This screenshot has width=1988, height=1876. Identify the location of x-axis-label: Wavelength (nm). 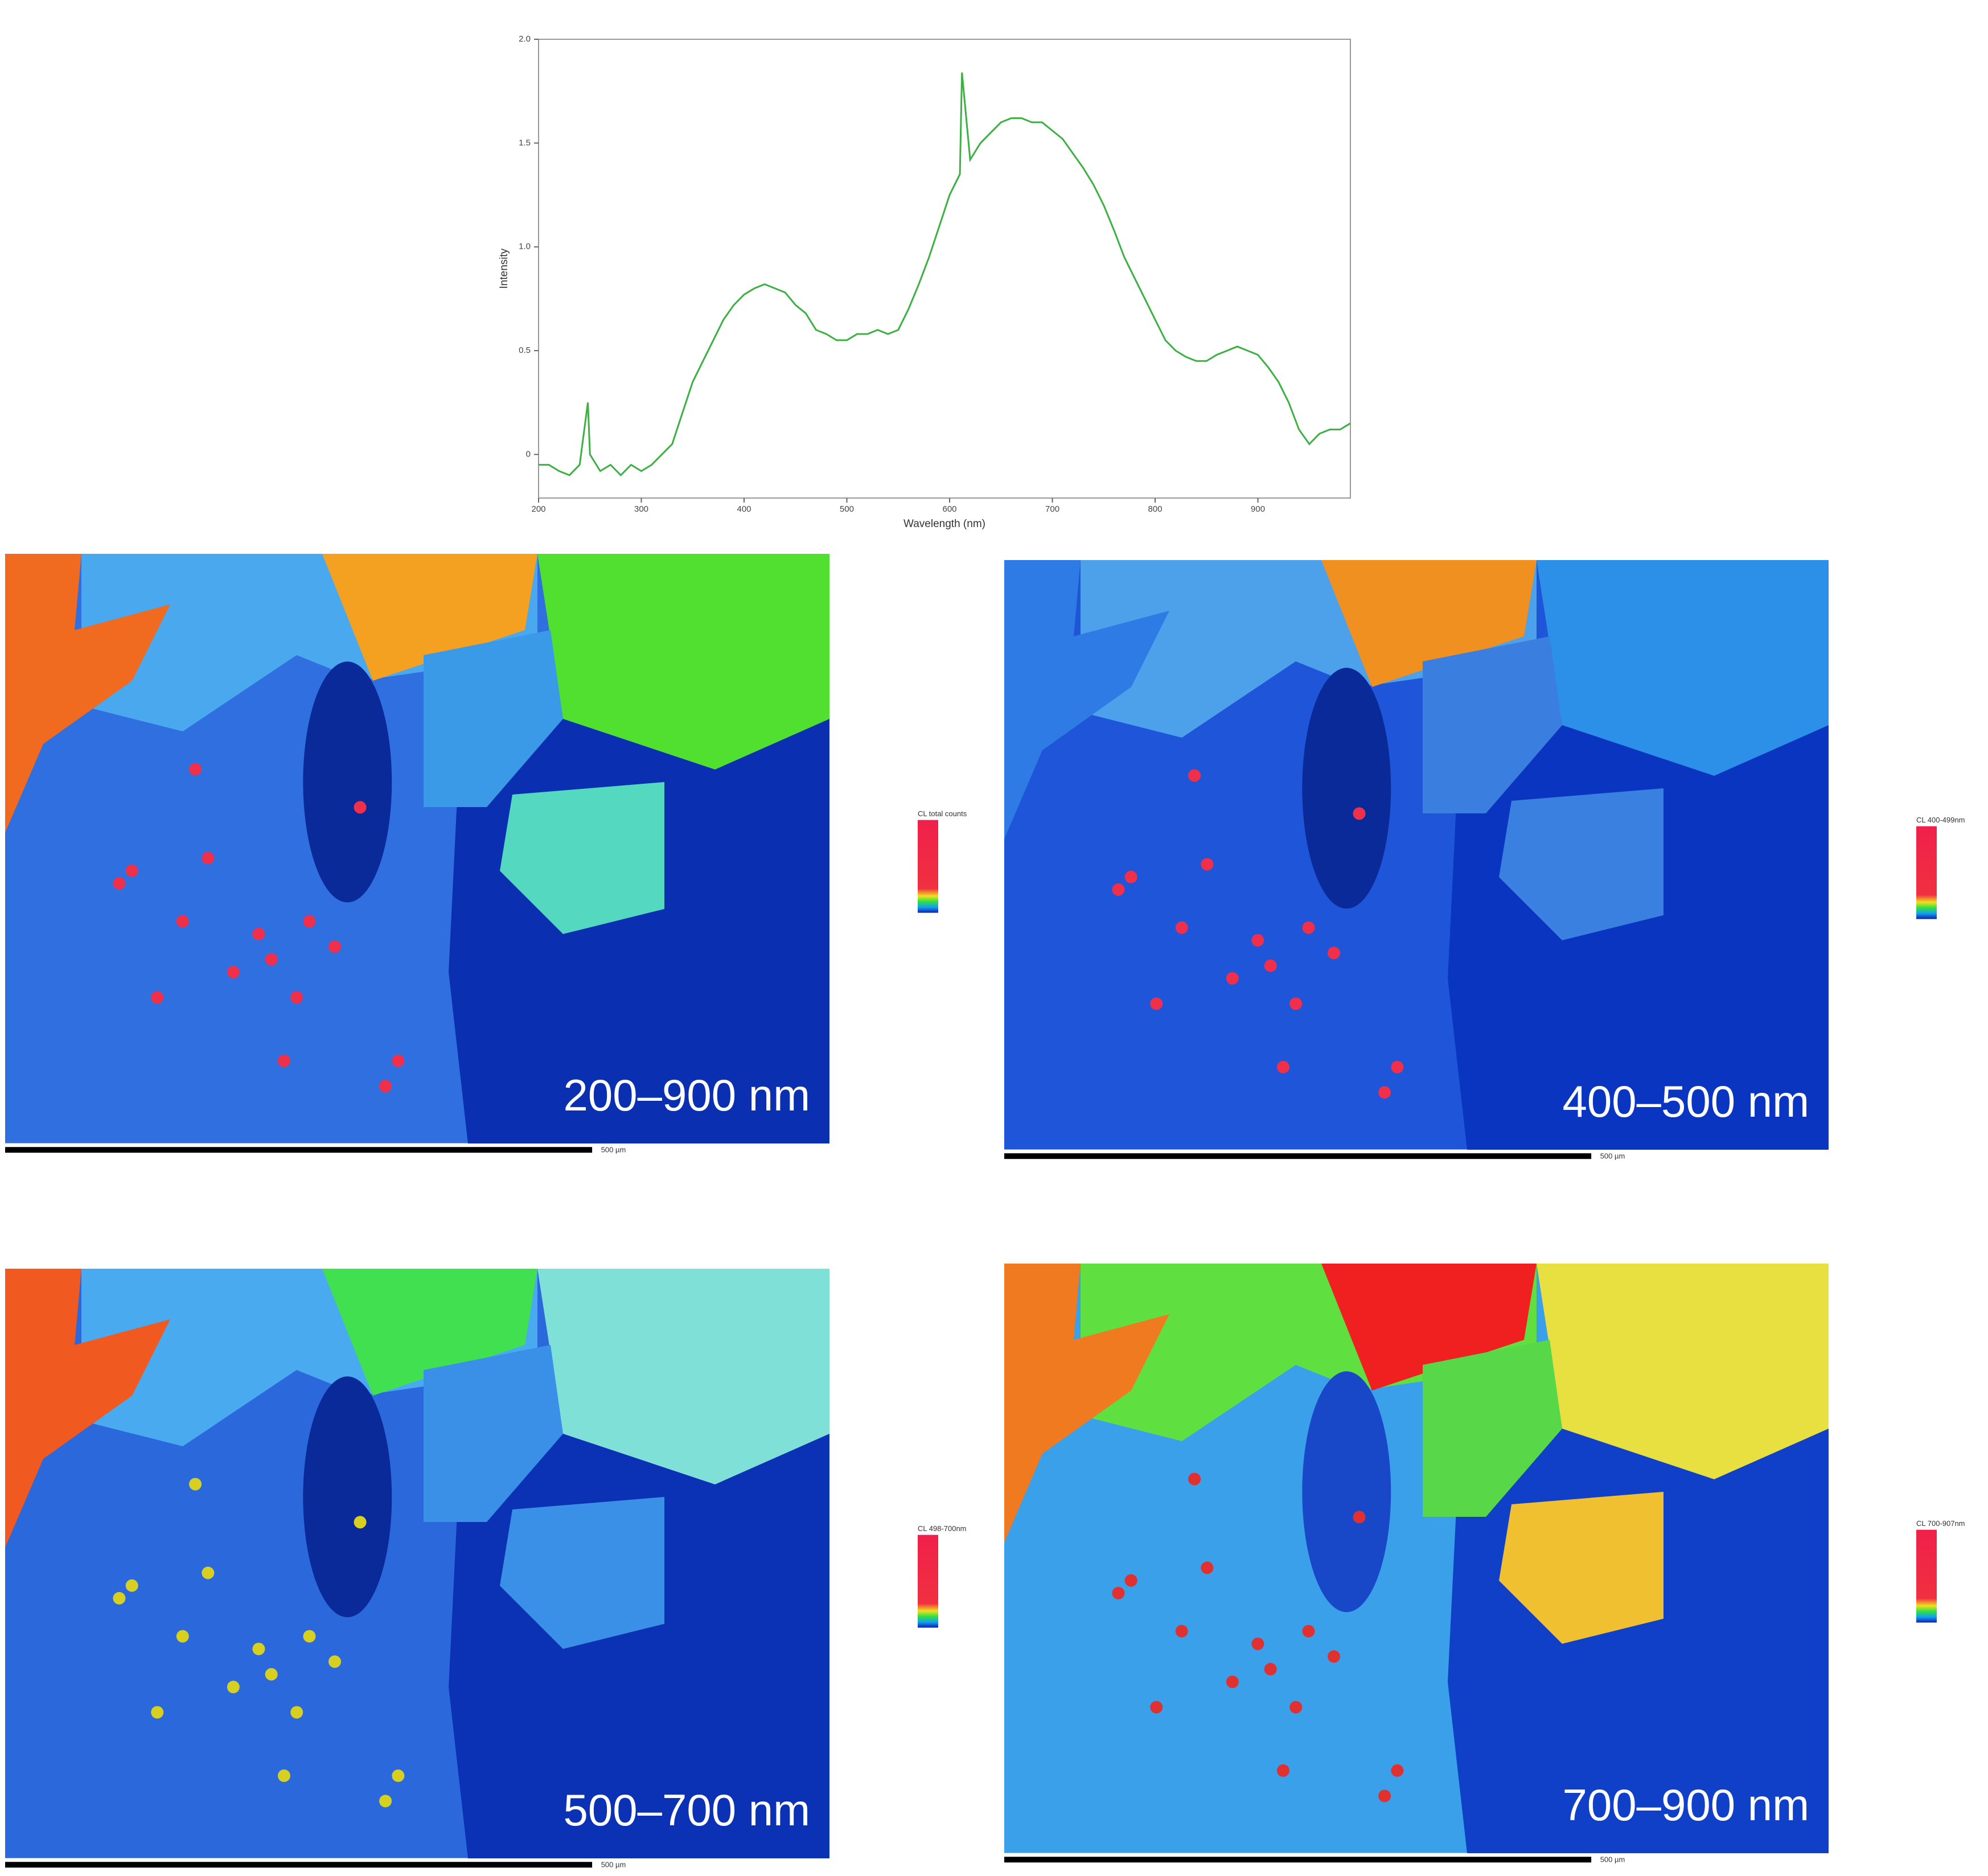
(944, 524).